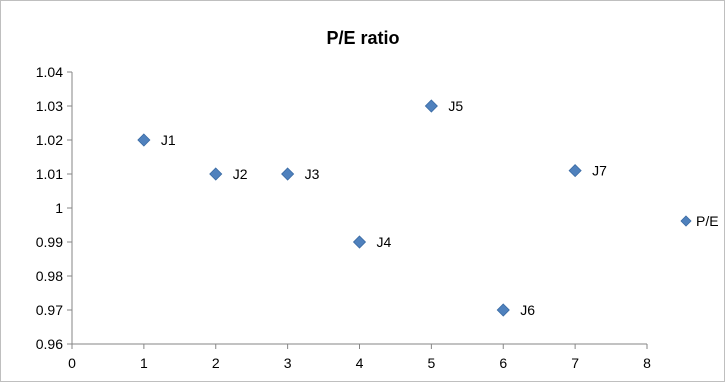 This screenshot has height=382, width=725. I want to click on x-axis-ticks: 0 1 2 3 4 5 6 7 8, so click(359, 357).